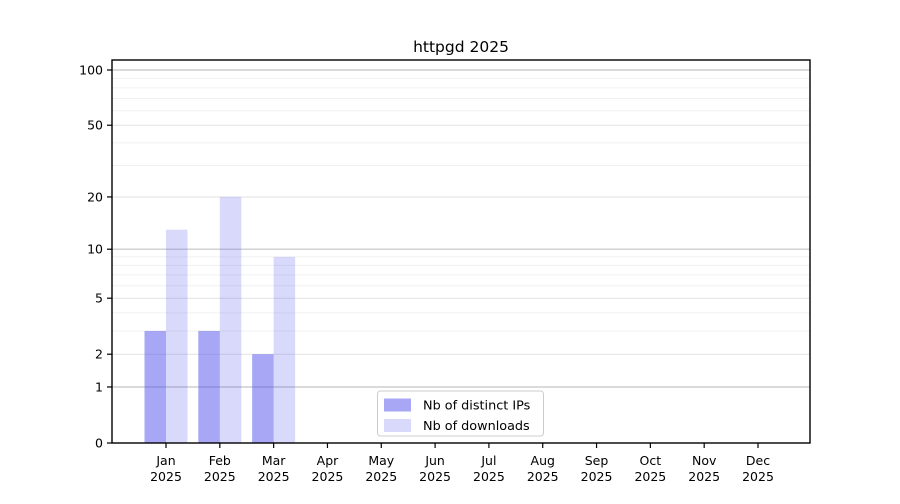  What do you see at coordinates (597, 476) in the screenshot?
I see `x-tick-label-year-sep: 2025` at bounding box center [597, 476].